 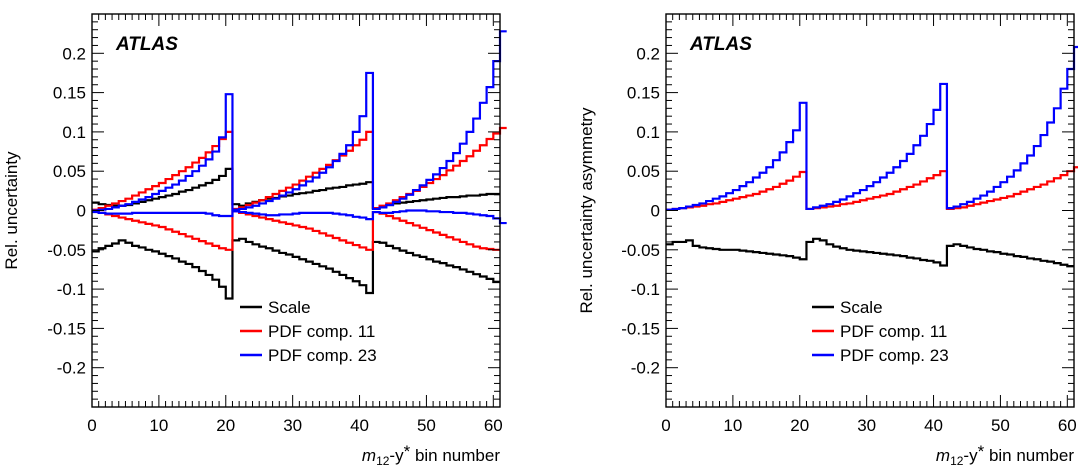 I want to click on y-axis-title: Rel. uncertainty, so click(x=11, y=210).